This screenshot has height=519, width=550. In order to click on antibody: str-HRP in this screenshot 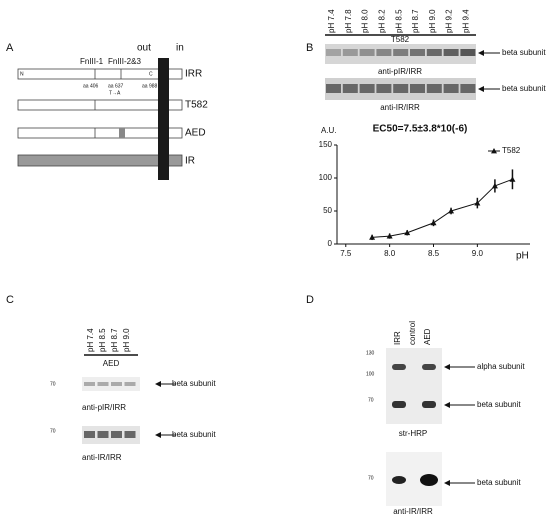, I will do `click(413, 433)`.